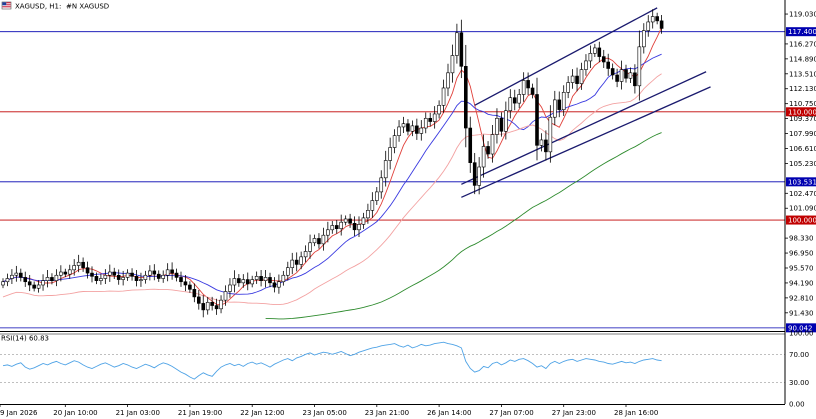  I want to click on price-level-label: 90.042, so click(800, 328).